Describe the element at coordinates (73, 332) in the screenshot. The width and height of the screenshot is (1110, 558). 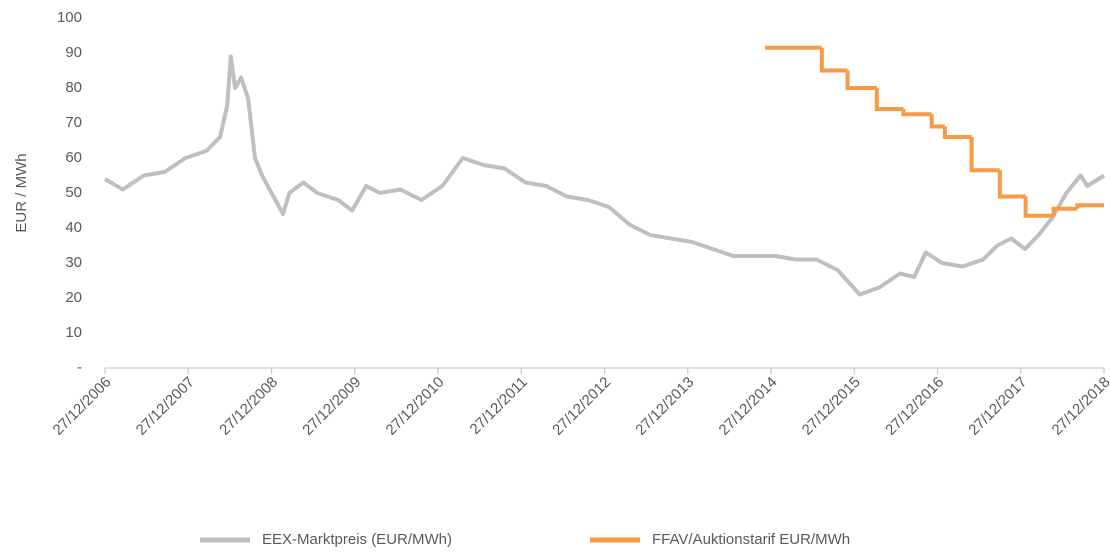
I see `y-tick-label: 10` at that location.